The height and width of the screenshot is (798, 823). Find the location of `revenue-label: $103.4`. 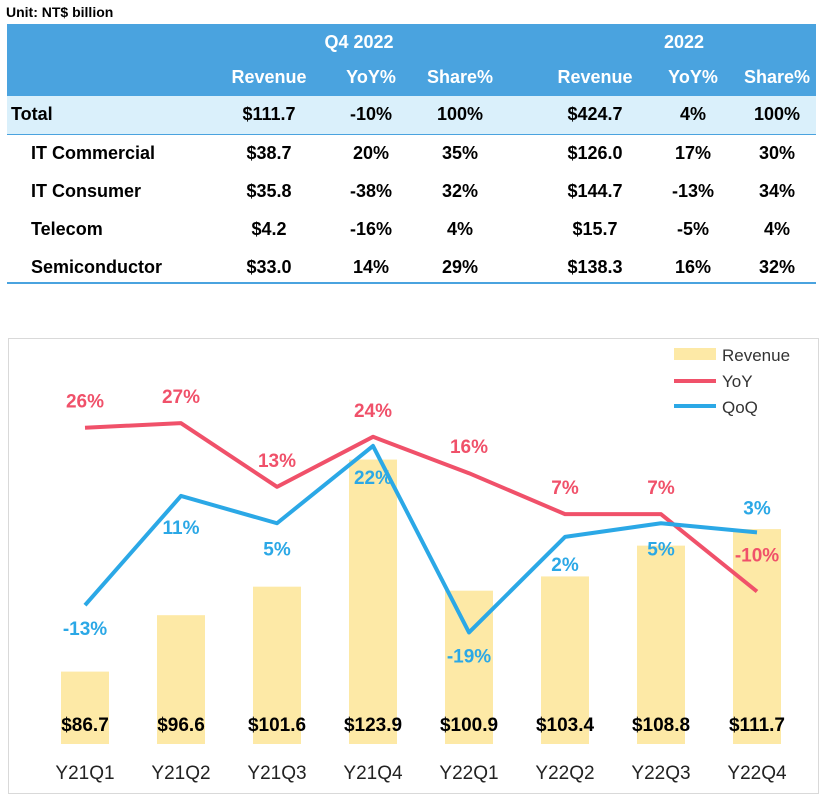

revenue-label: $103.4 is located at coordinates (565, 725).